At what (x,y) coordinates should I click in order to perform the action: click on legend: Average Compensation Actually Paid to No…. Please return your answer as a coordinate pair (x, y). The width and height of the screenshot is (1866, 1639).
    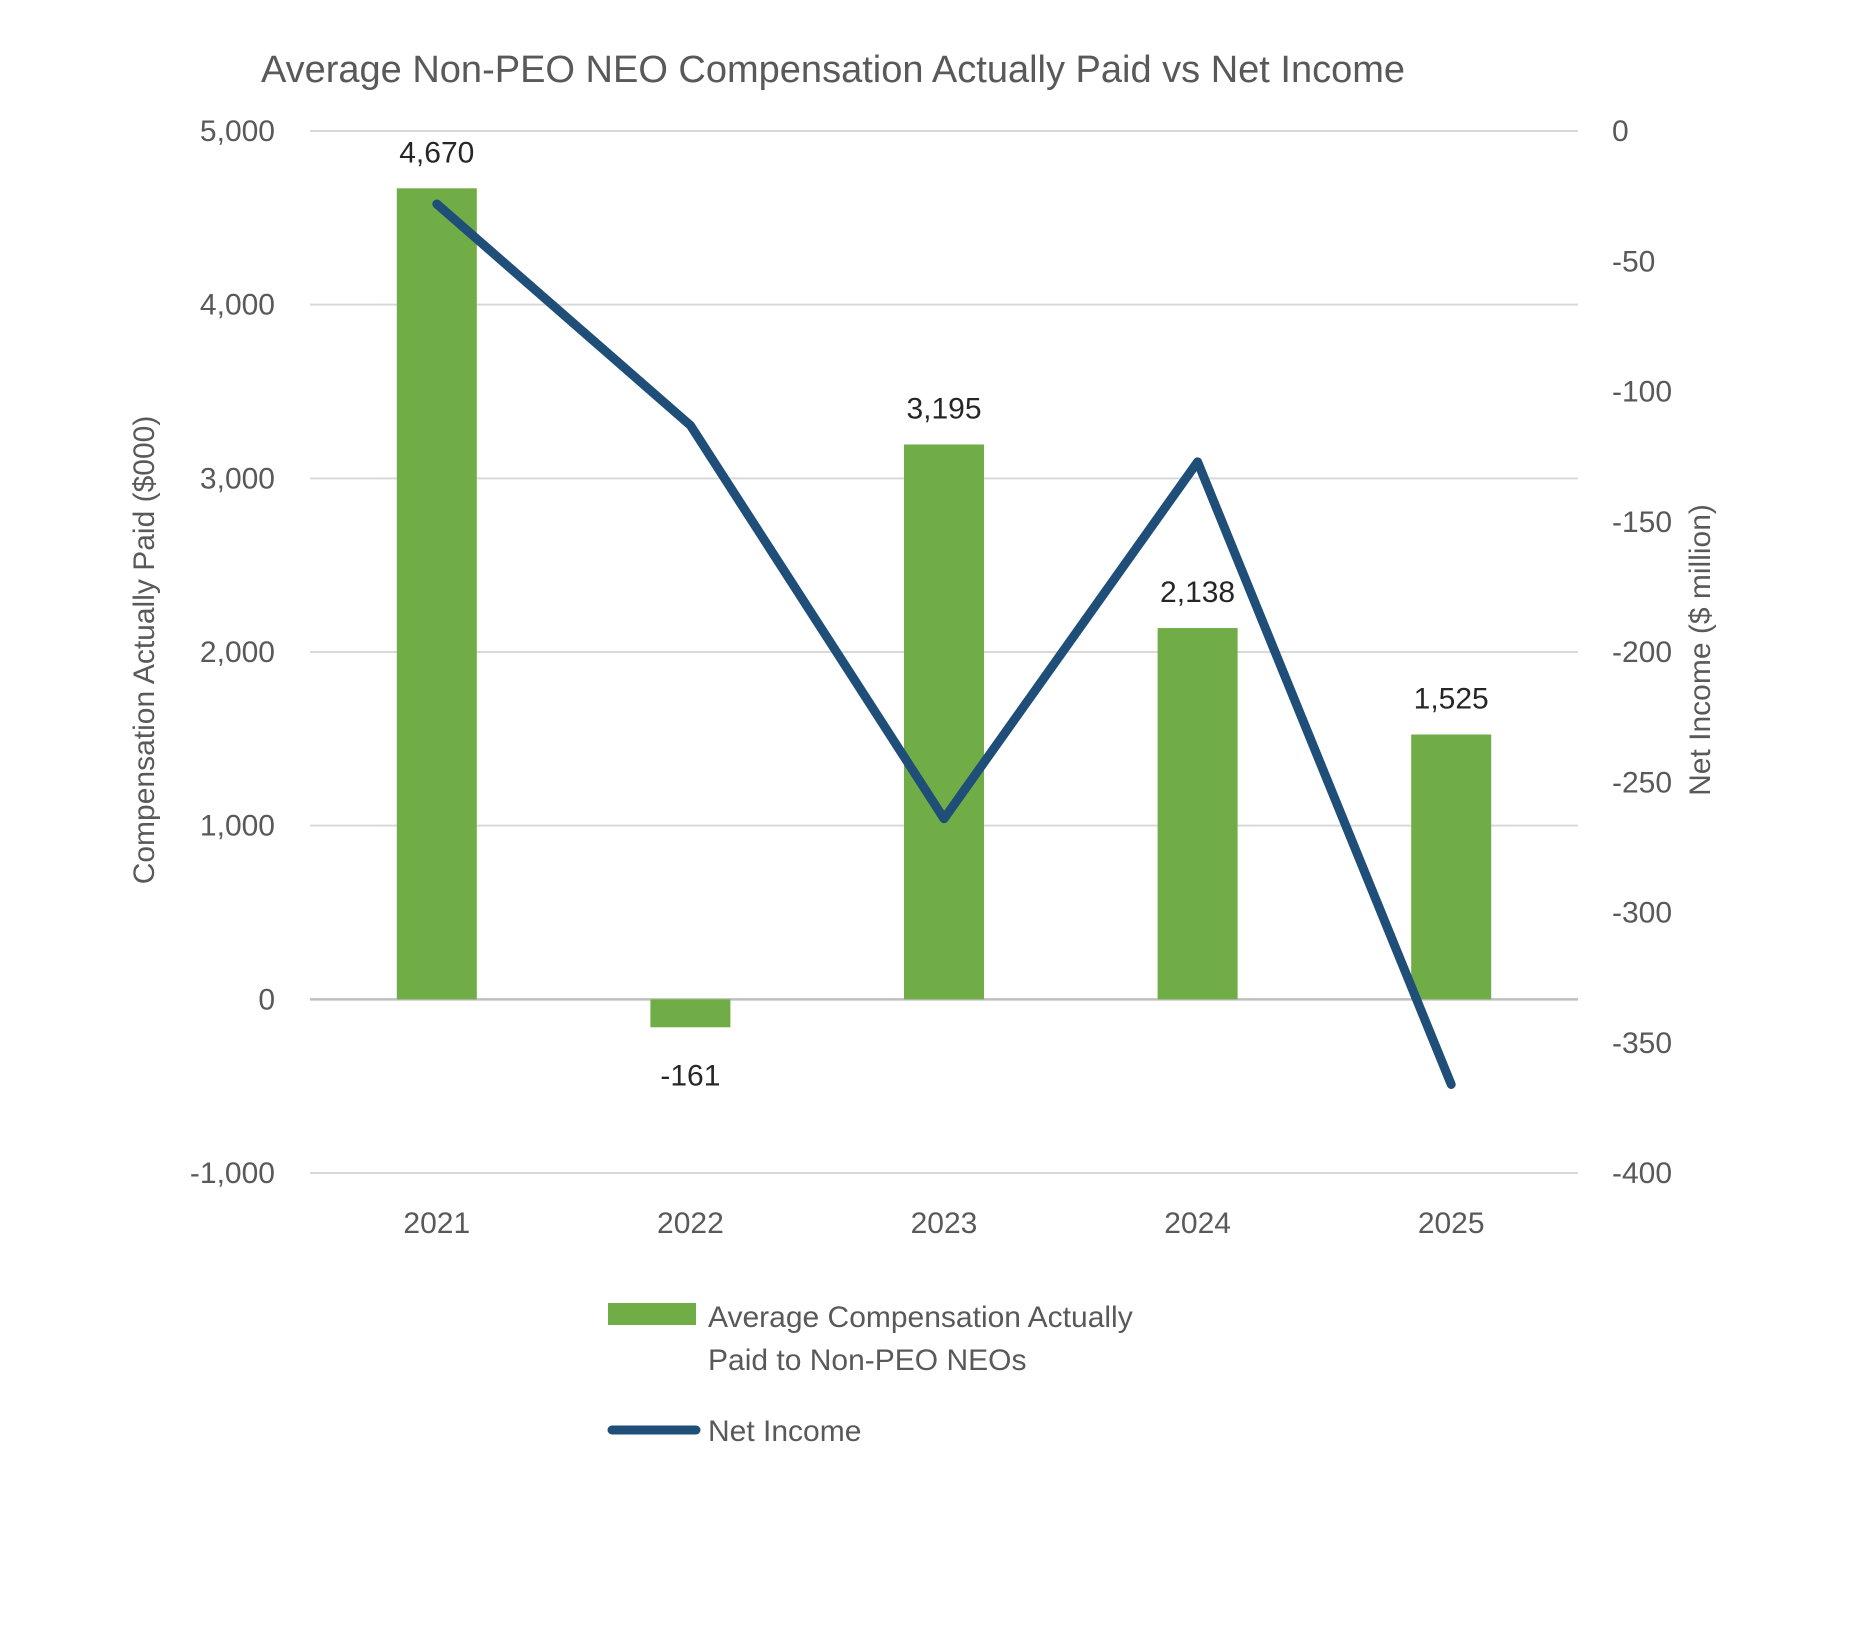
    Looking at the image, I should click on (870, 1374).